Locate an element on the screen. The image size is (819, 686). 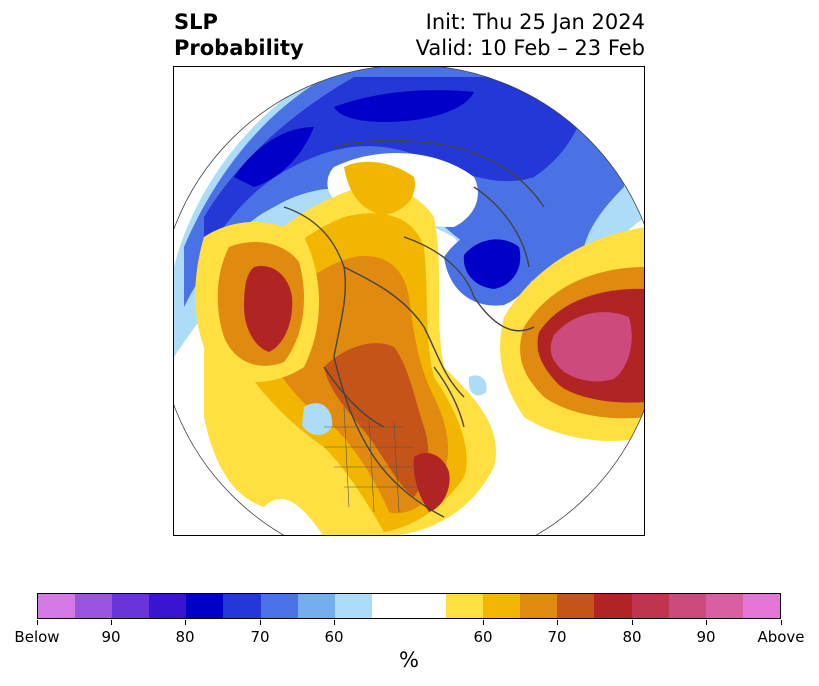
colorbar is located at coordinates (409, 606).